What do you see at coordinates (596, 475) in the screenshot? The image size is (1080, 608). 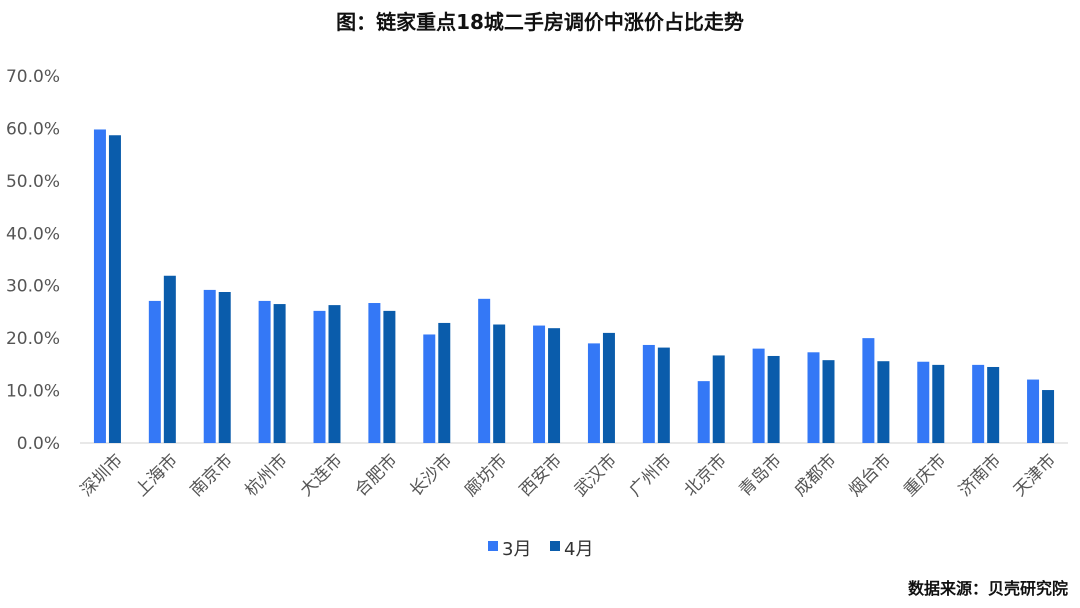 I see `x-tick-label: 武汉市` at bounding box center [596, 475].